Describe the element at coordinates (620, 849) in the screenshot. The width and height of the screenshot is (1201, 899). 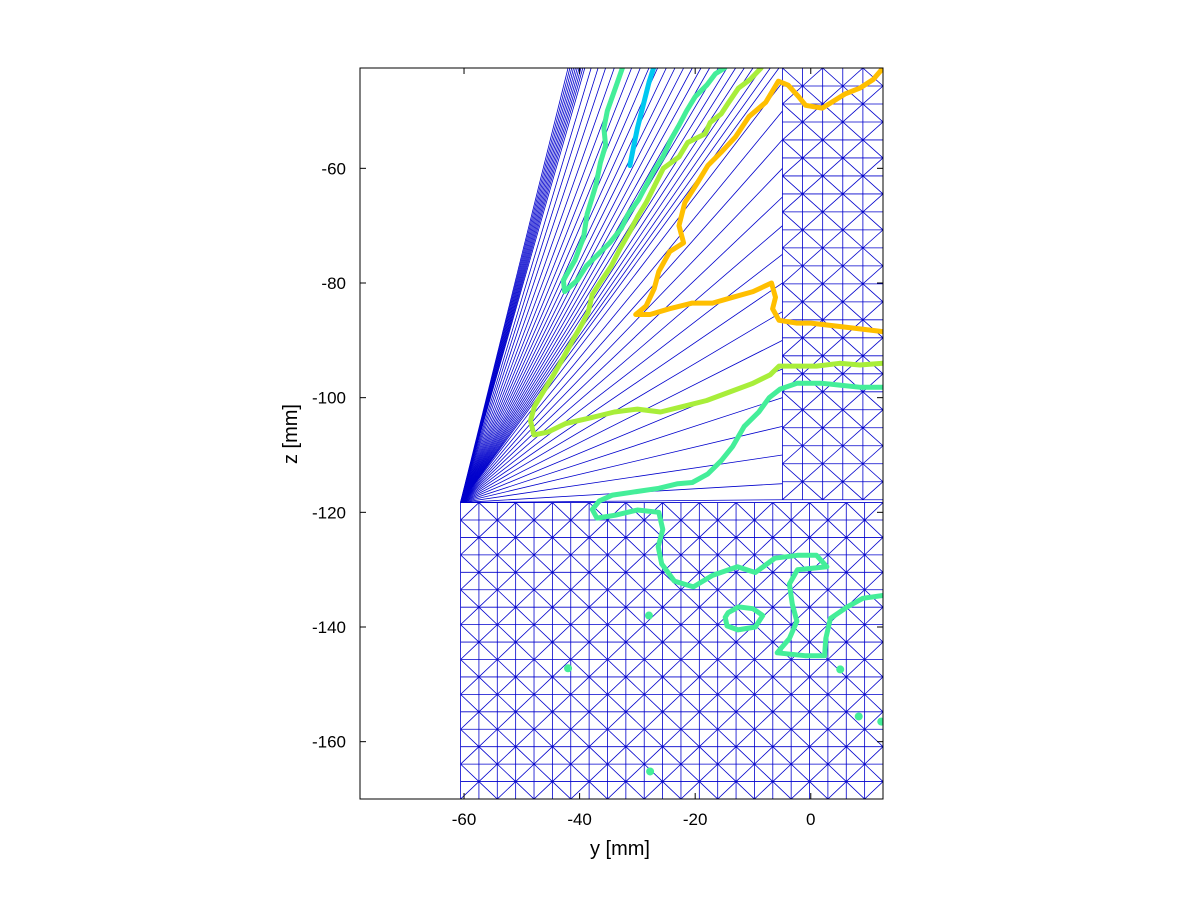
I see `x-axis-title: y [mm]` at that location.